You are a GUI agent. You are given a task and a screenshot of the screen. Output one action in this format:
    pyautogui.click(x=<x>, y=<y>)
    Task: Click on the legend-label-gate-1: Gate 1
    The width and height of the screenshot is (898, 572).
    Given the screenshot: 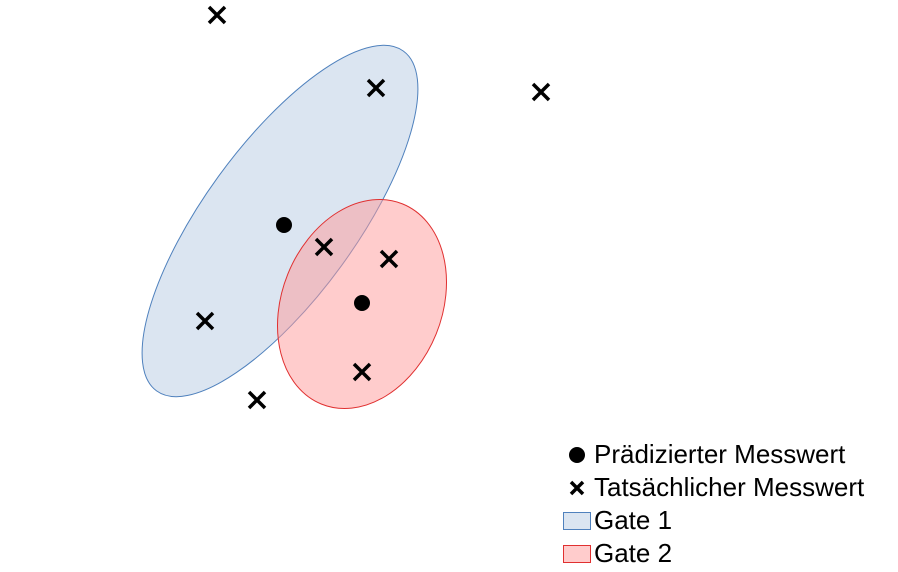 What is the action you would take?
    pyautogui.click(x=633, y=520)
    